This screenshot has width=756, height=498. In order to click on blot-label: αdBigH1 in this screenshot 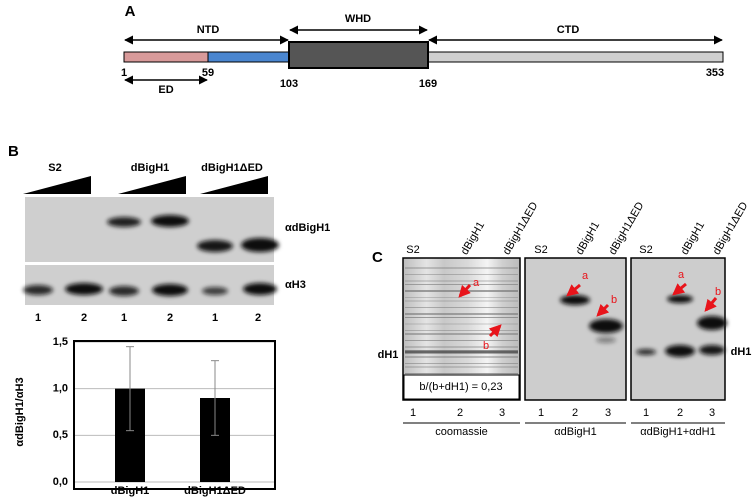, I will do `click(575, 432)`.